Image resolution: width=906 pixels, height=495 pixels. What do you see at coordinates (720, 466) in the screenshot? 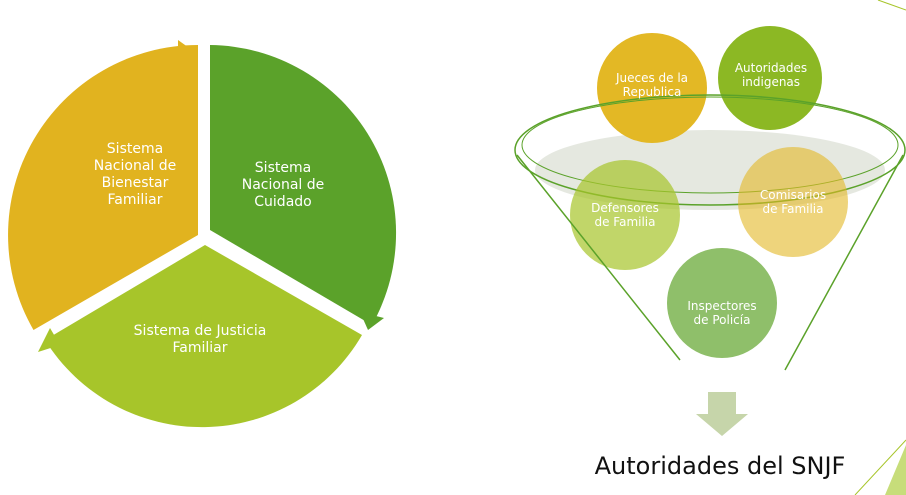
I see `result-label: Autoridades del SNJF` at bounding box center [720, 466].